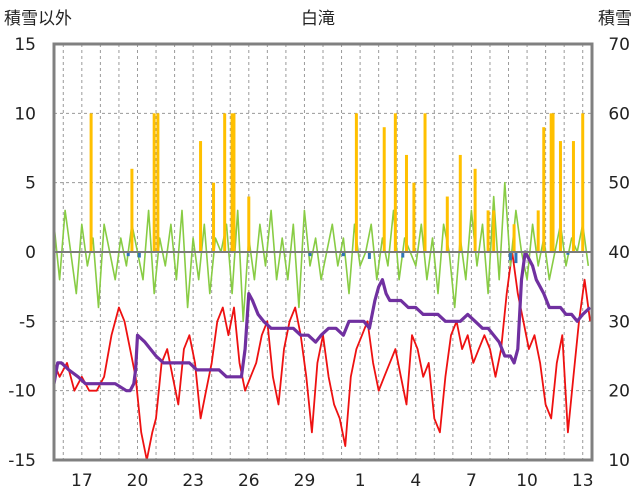 This screenshot has width=636, height=501. I want to click on x-tick-label: 23, so click(193, 481).